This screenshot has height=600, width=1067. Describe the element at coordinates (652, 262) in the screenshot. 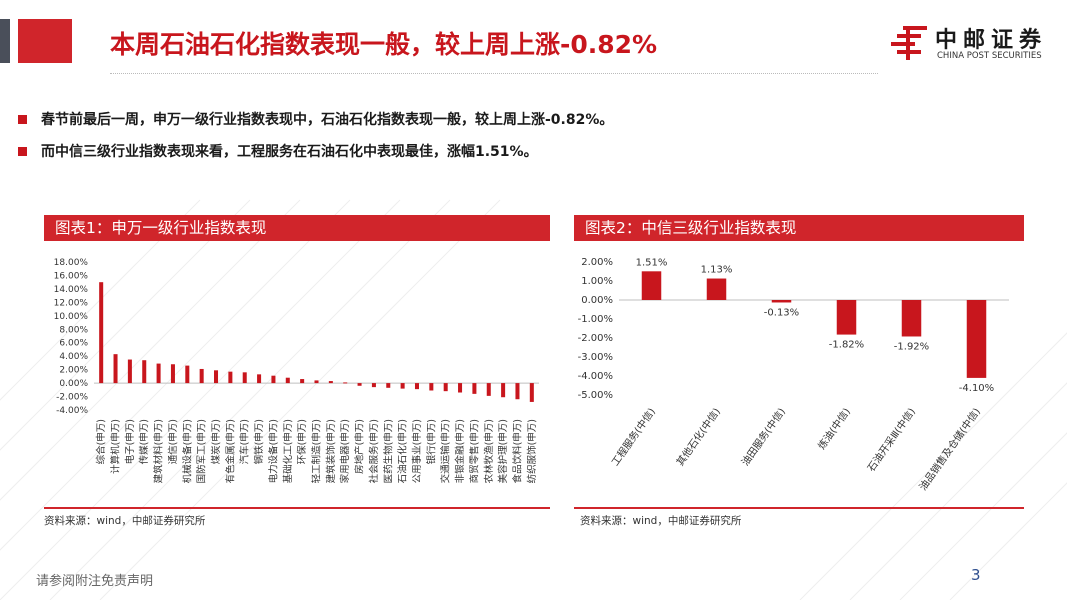

I see `data-label: 1.51%` at that location.